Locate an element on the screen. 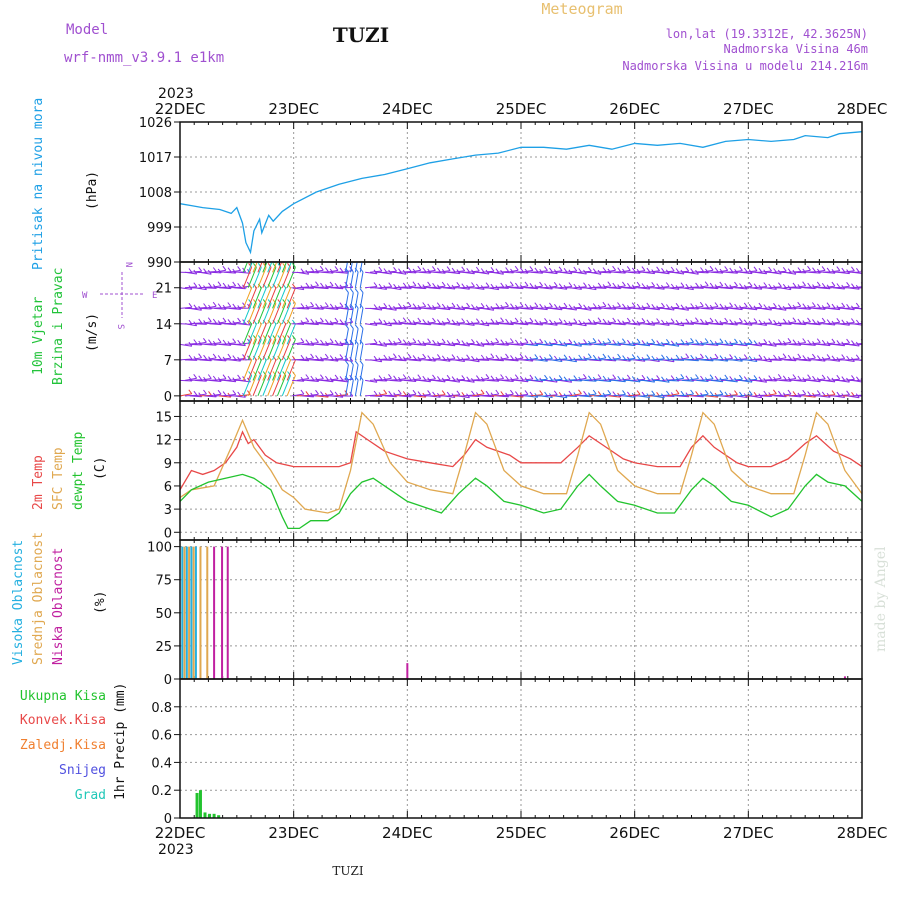  top-time-label: 27DEC is located at coordinates (748, 109).